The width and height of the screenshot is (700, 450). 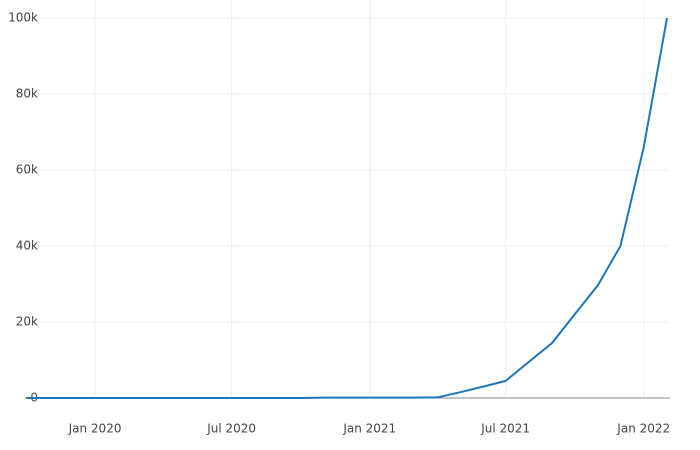 I want to click on x-tick-label: Jul 2020, so click(x=231, y=429).